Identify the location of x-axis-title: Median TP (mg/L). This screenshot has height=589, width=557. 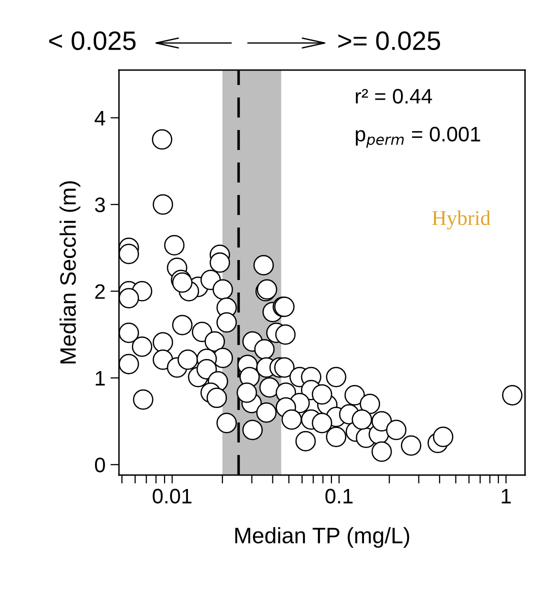
(322, 537).